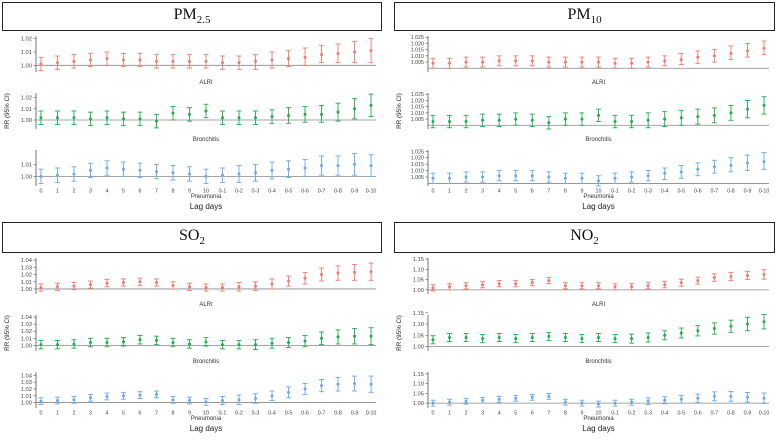 The image size is (777, 440). I want to click on x-tick-label: 2, so click(466, 414).